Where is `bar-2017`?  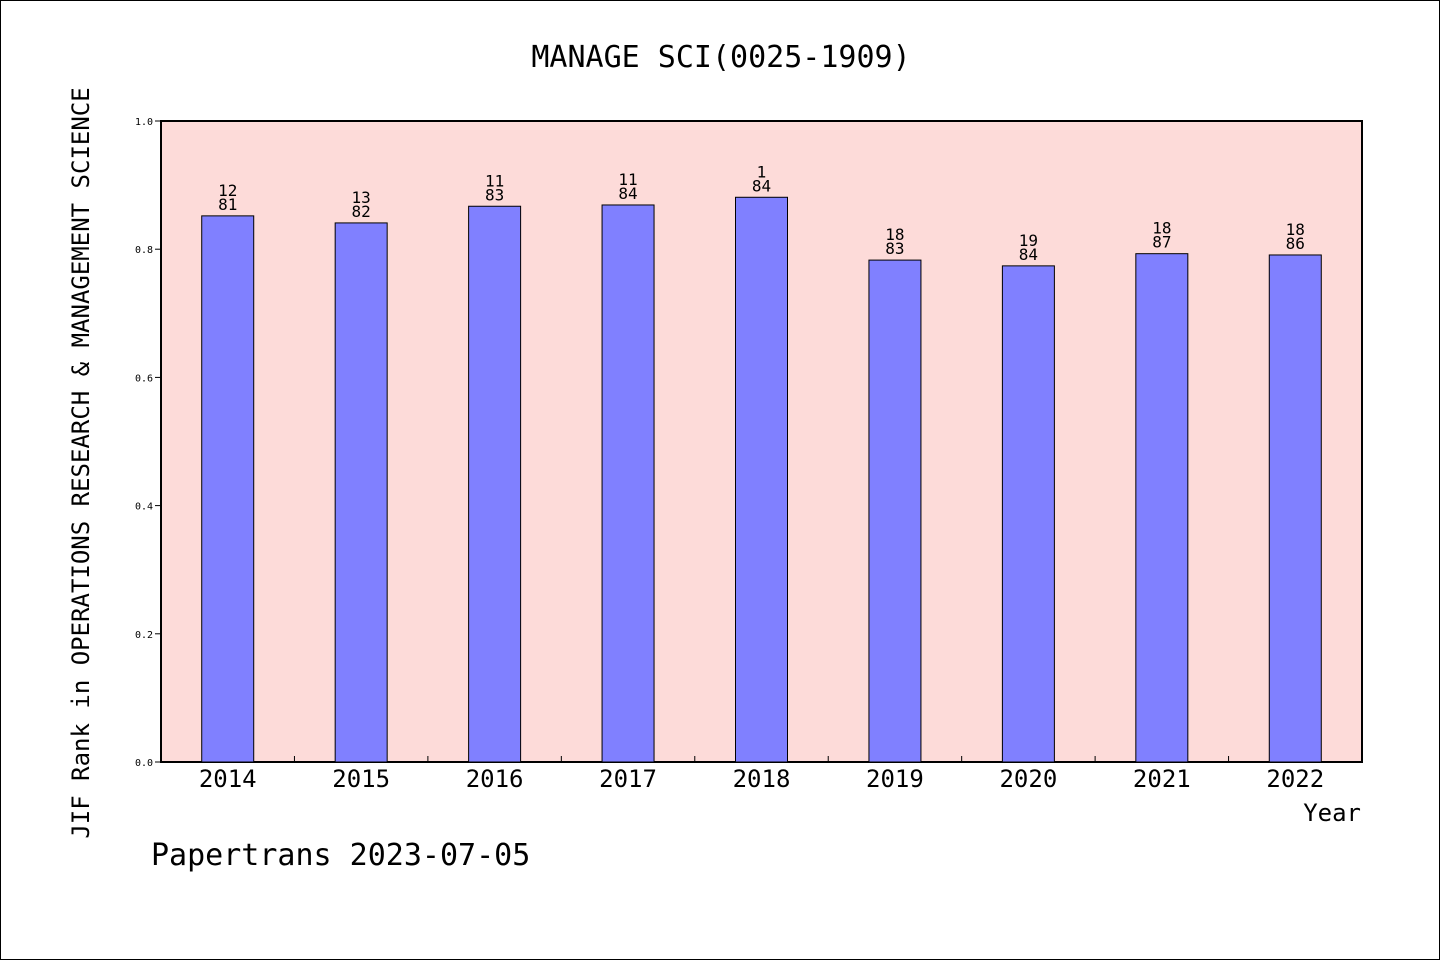 bar-2017 is located at coordinates (628, 483).